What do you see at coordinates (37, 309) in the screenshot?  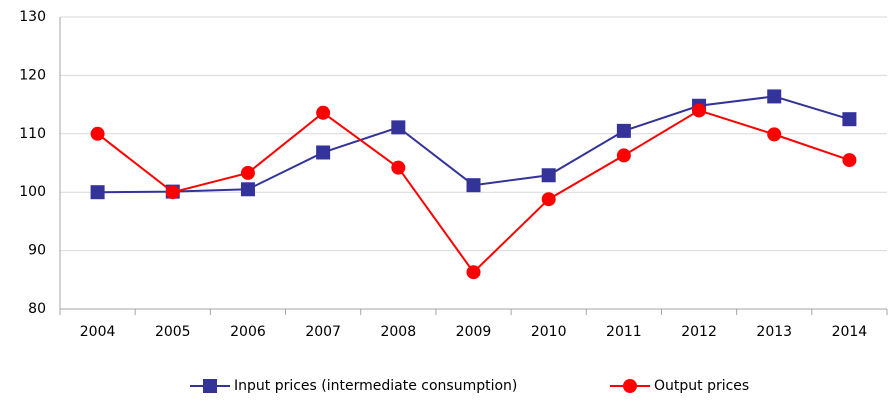 I see `y-tick-label: 80` at bounding box center [37, 309].